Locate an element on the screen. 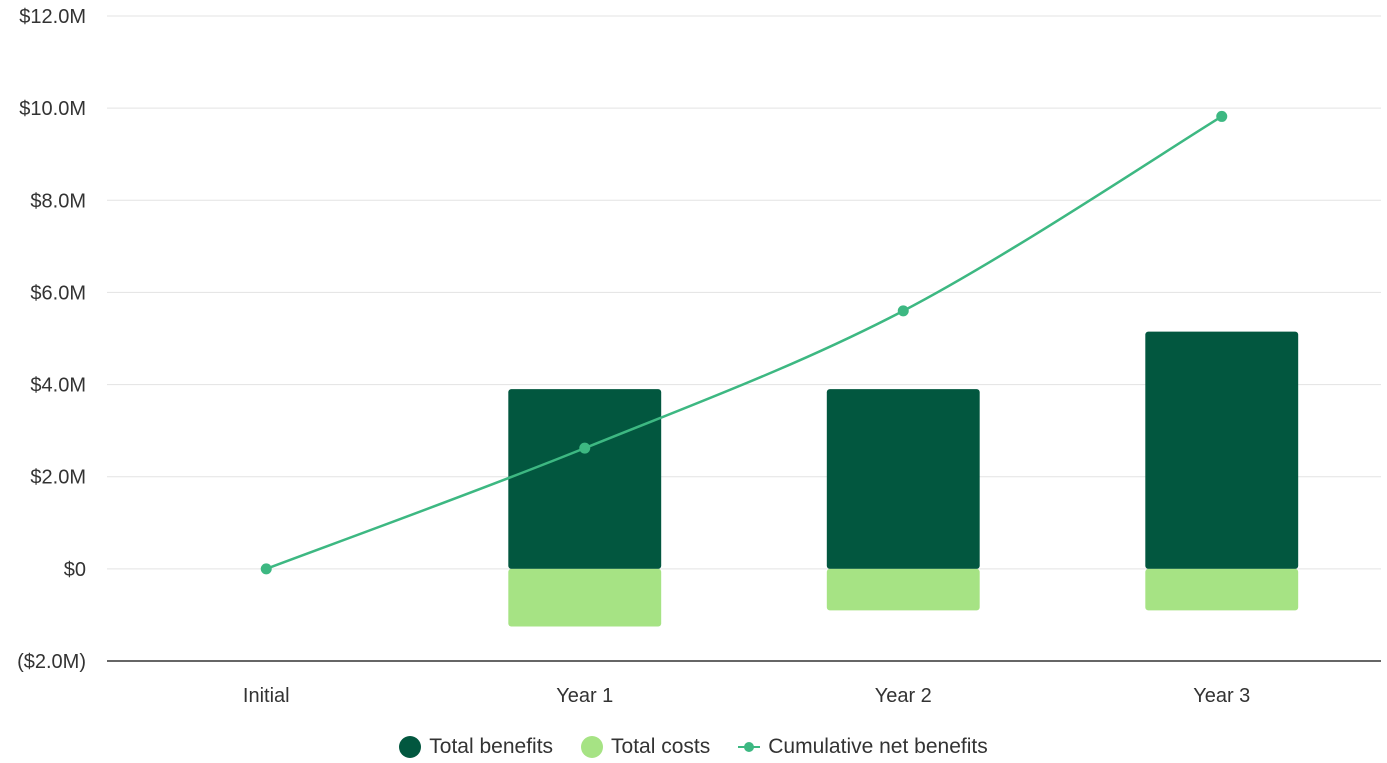 The image size is (1387, 763). y-tick-label: $2.0M is located at coordinates (58, 478).